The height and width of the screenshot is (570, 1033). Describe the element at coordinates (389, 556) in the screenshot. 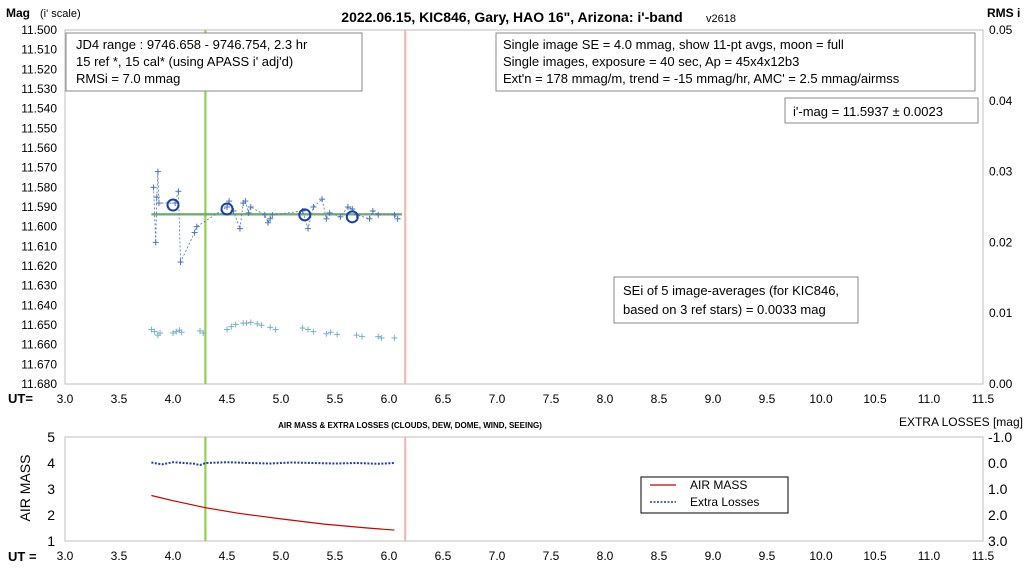

I see `bottom-x-tick-label: 6.0` at that location.